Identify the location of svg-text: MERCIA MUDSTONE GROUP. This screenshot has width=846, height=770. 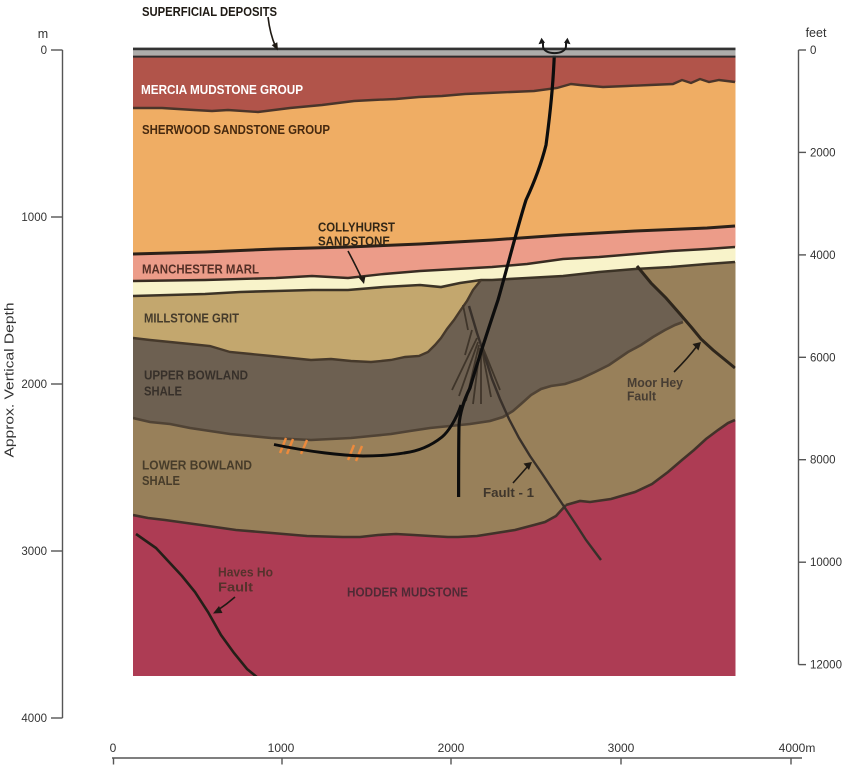
(222, 89).